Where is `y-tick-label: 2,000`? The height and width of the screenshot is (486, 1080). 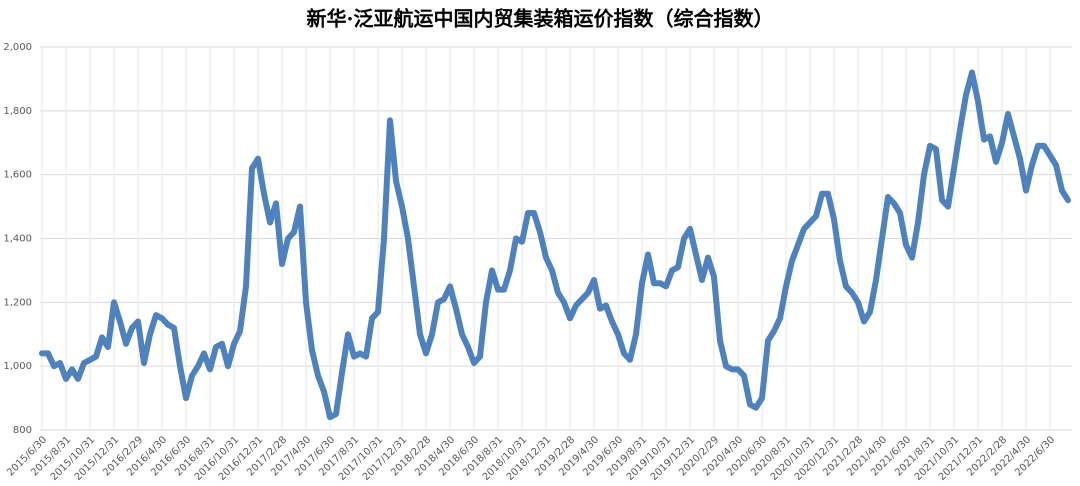
y-tick-label: 2,000 is located at coordinates (17, 47).